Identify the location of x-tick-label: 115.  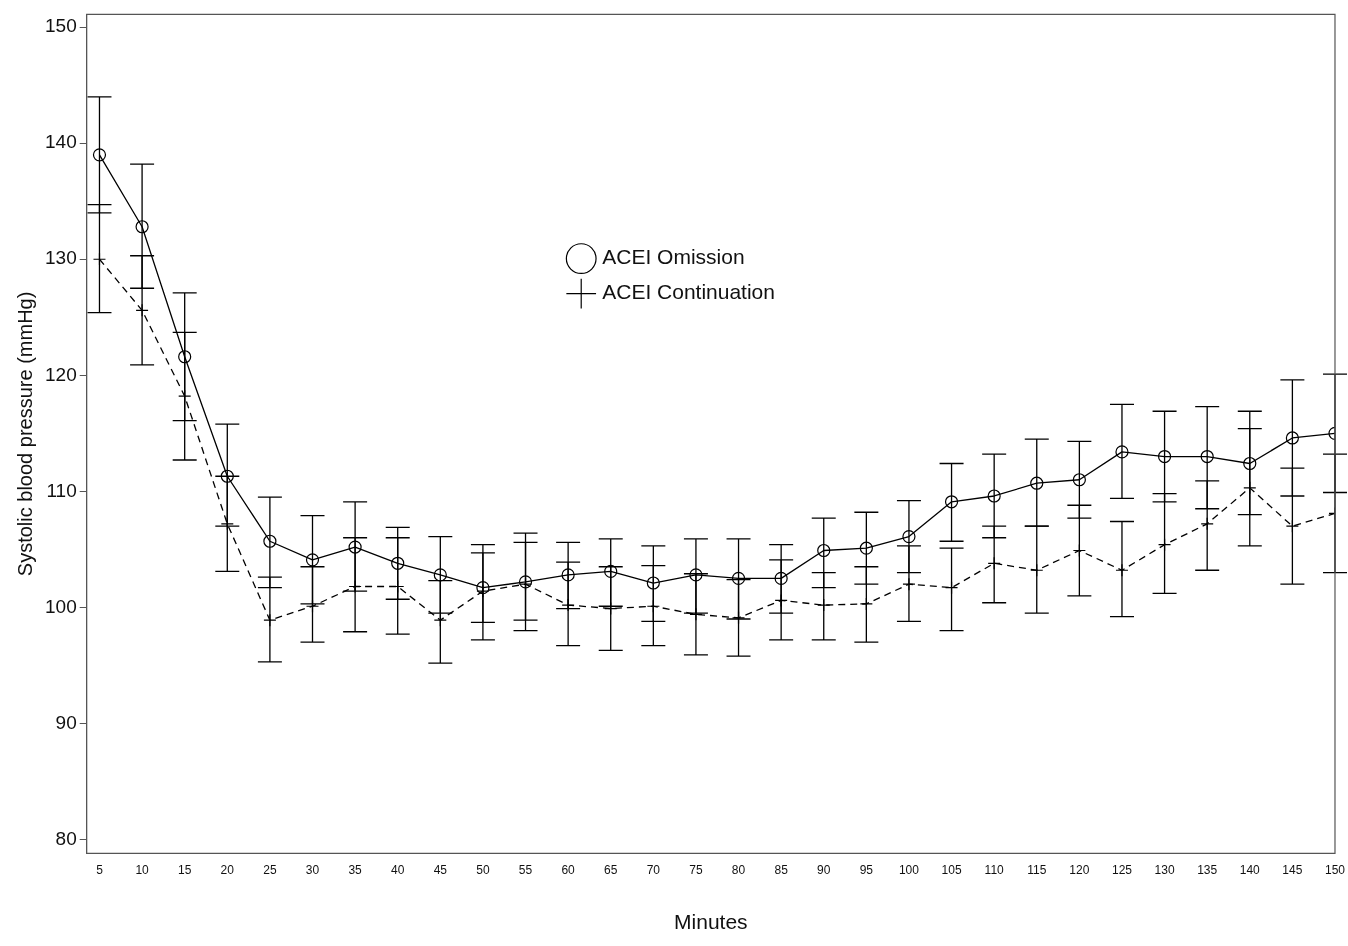
(1037, 869).